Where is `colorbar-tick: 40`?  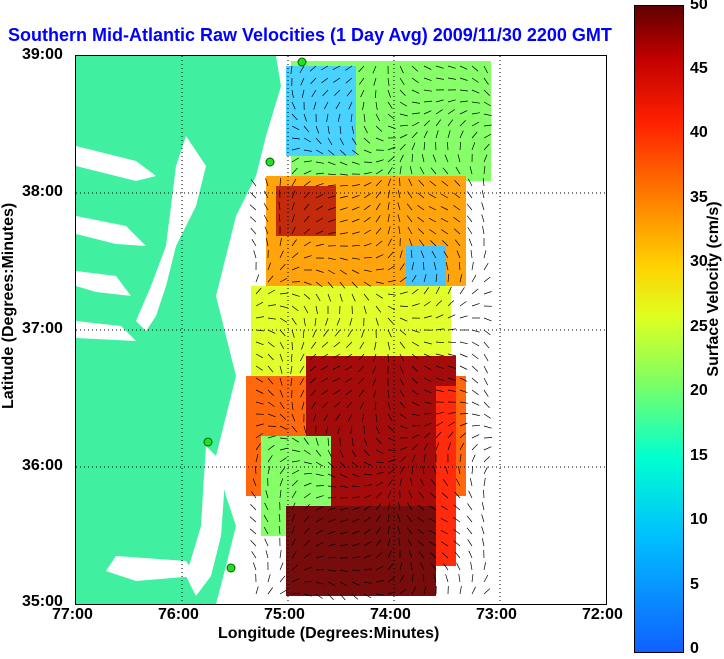 colorbar-tick: 40 is located at coordinates (699, 132).